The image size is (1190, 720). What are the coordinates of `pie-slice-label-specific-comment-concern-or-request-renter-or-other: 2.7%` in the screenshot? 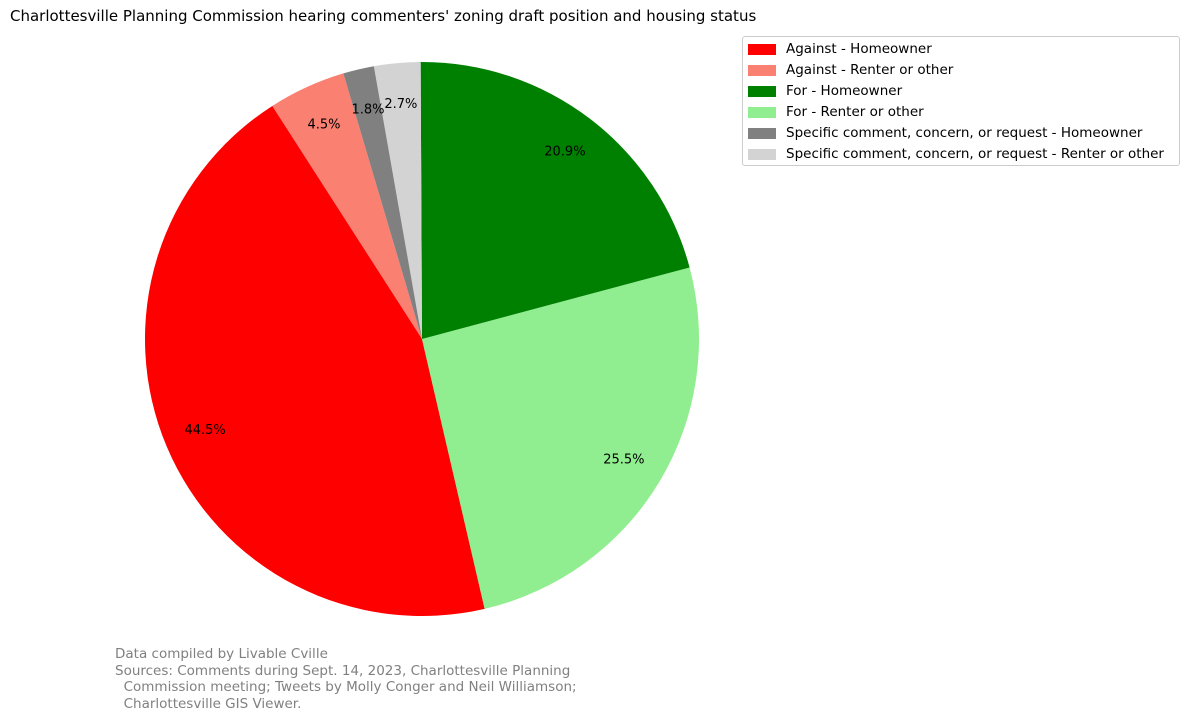 It's located at (400, 104).